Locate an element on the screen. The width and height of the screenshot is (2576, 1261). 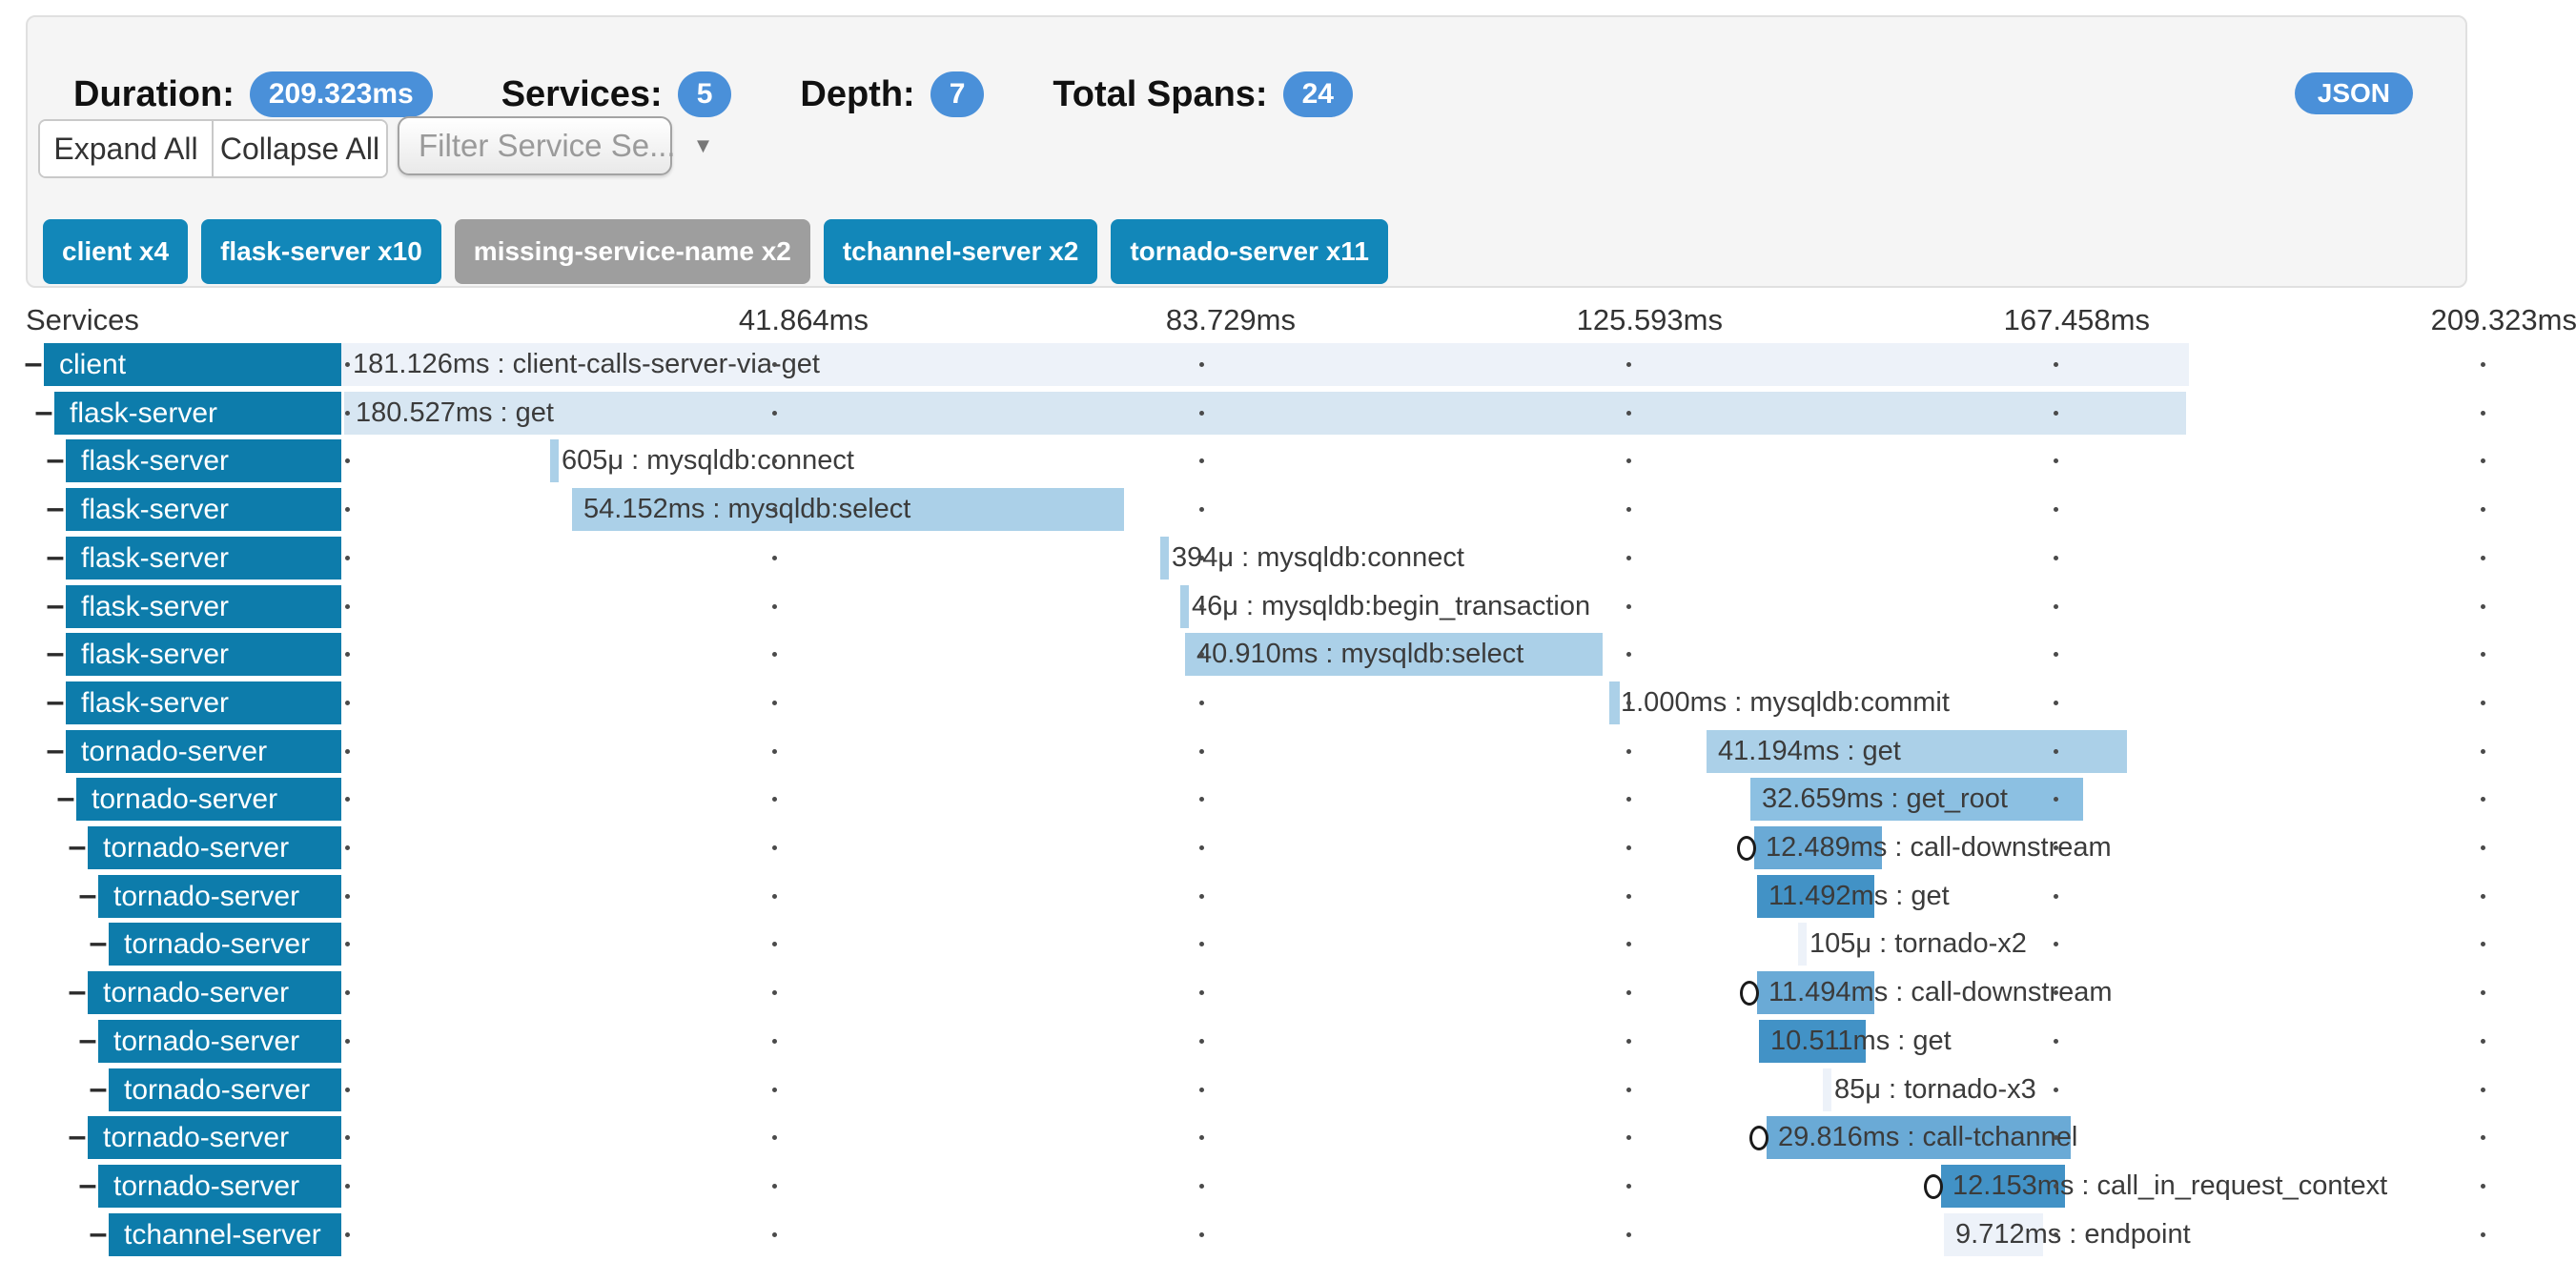
service-tag: client x4 is located at coordinates (116, 251).